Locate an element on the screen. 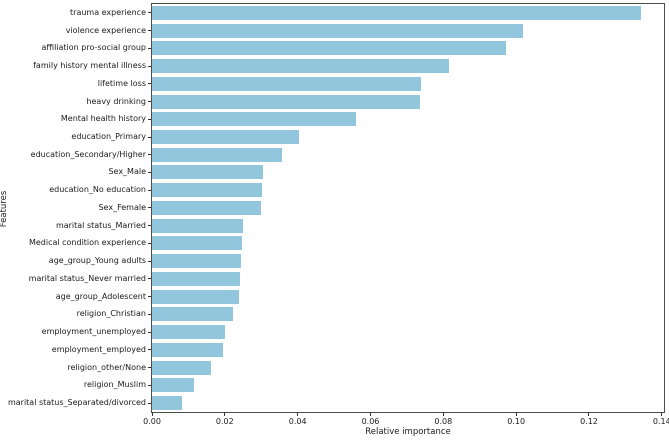  y-tick-row: lifetime loss is located at coordinates (76, 84).